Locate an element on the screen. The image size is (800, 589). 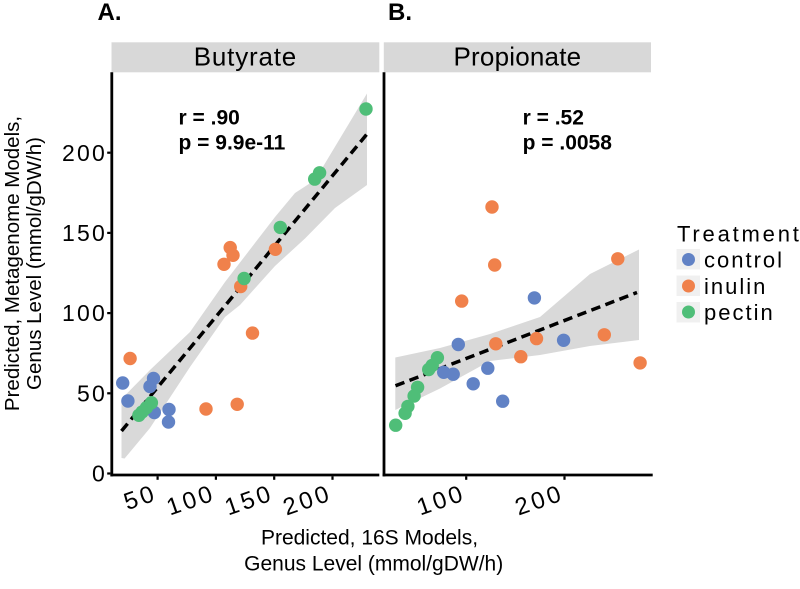
svg-text: inulin is located at coordinates (735, 286).